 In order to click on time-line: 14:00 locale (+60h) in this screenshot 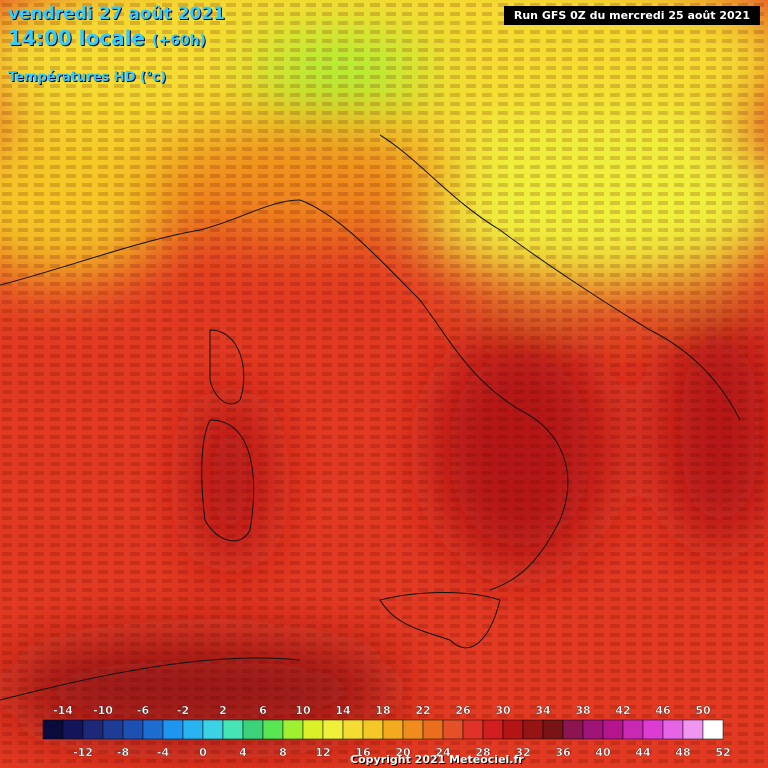, I will do `click(107, 38)`.